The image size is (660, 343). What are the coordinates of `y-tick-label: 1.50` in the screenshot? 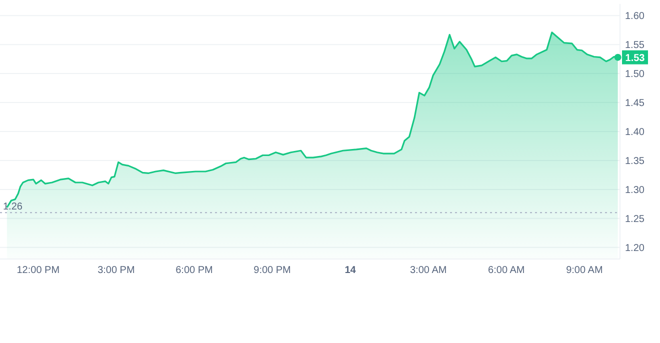 It's located at (635, 74).